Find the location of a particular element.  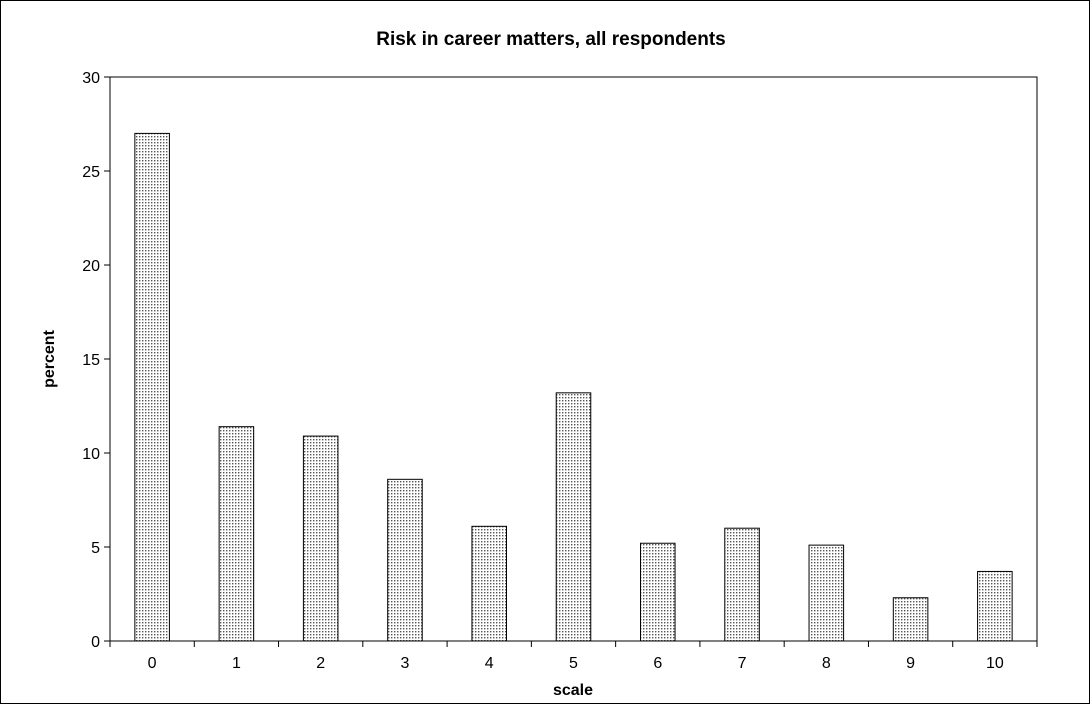

y-tick-label: 10 is located at coordinates (91, 454).